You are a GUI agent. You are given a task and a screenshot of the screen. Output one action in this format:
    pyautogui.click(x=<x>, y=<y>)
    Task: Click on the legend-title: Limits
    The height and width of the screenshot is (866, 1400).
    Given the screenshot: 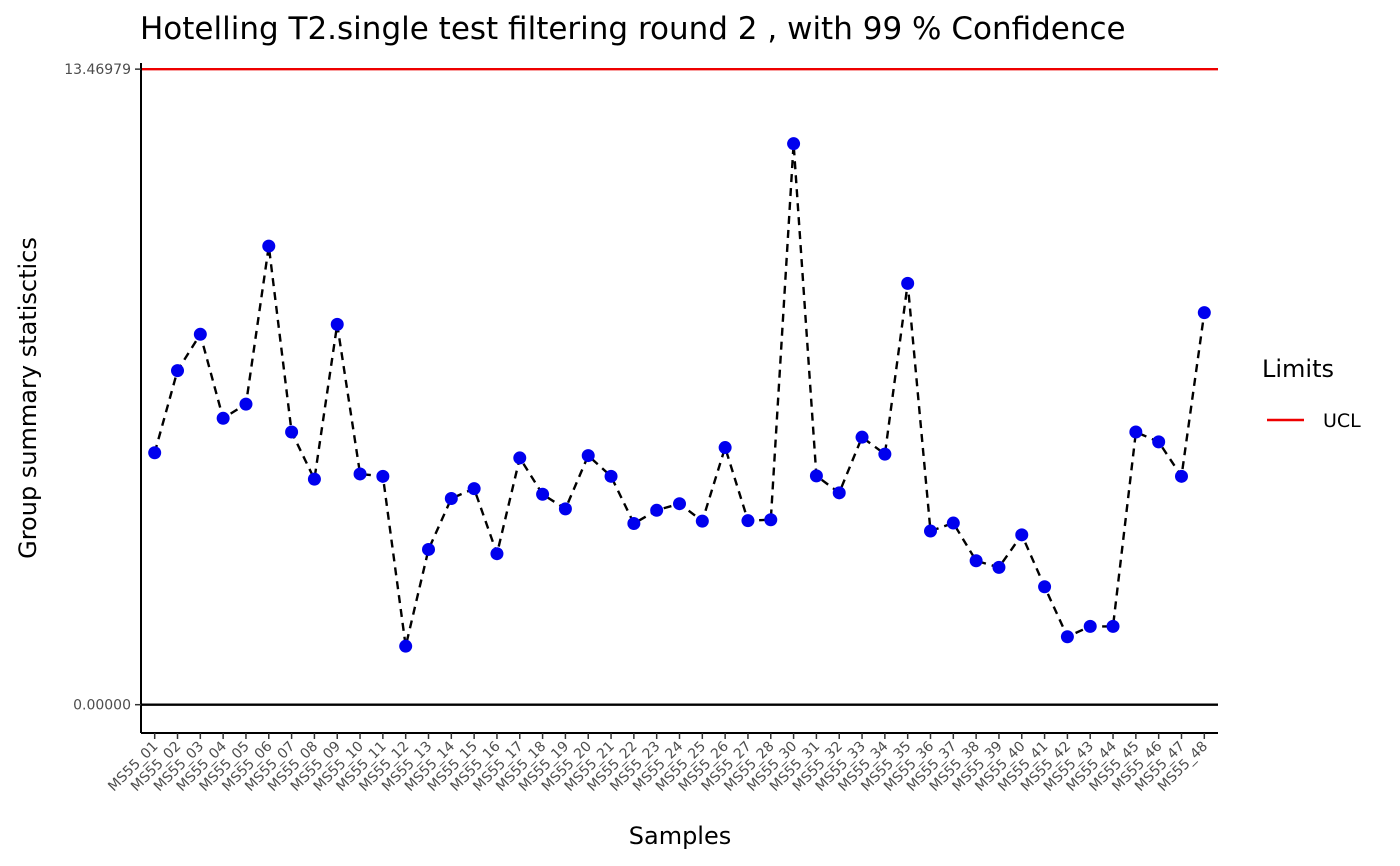 What is the action you would take?
    pyautogui.click(x=1298, y=369)
    